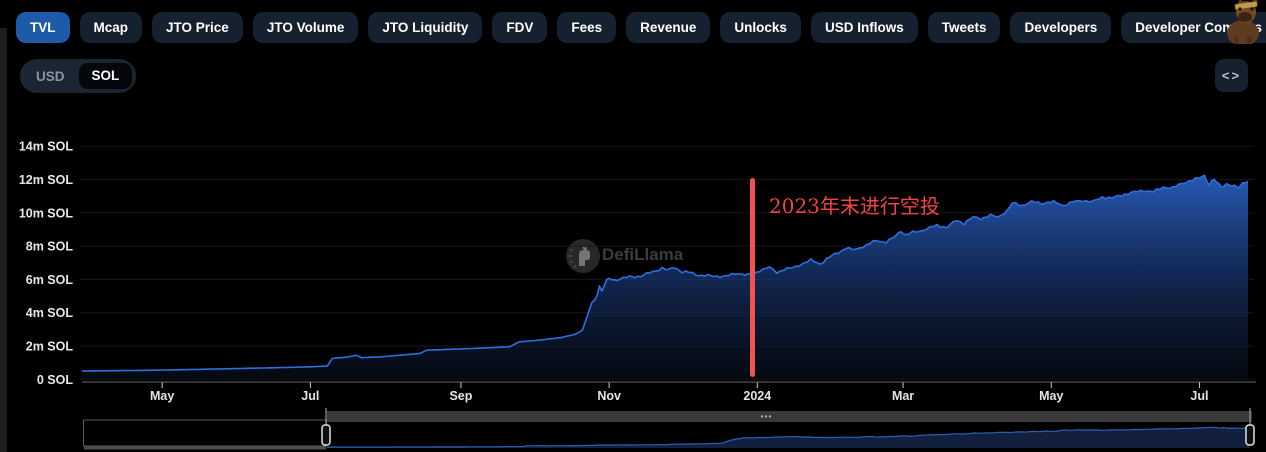 The image size is (1266, 452). Describe the element at coordinates (46, 147) in the screenshot. I see `y-axis-tick-label: 14m SOL` at that location.